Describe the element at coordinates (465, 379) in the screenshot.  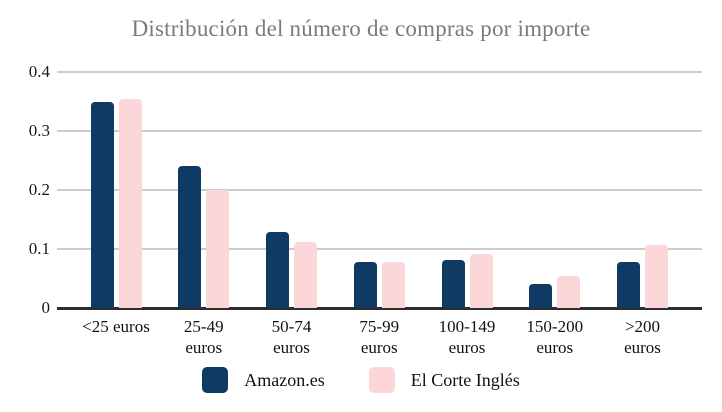
I see `legend-label-corte-ingles: El Corte Inglés` at that location.